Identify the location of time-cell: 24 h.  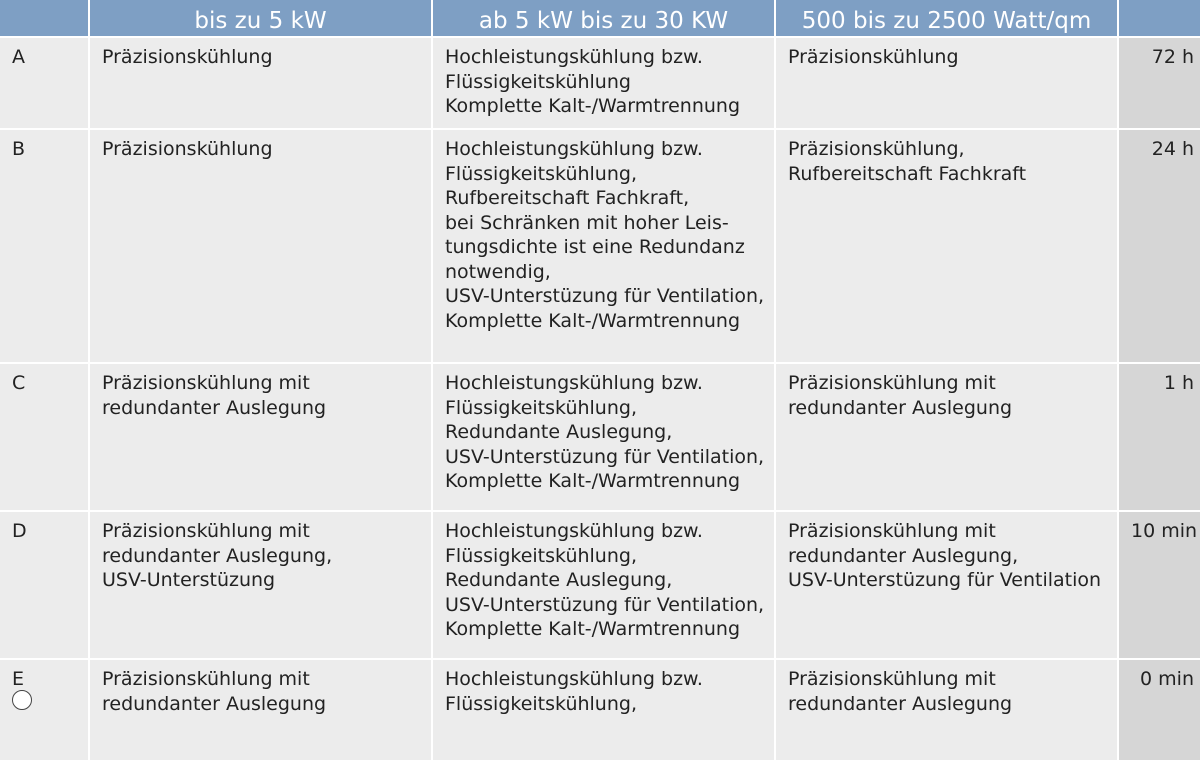
(1159, 246).